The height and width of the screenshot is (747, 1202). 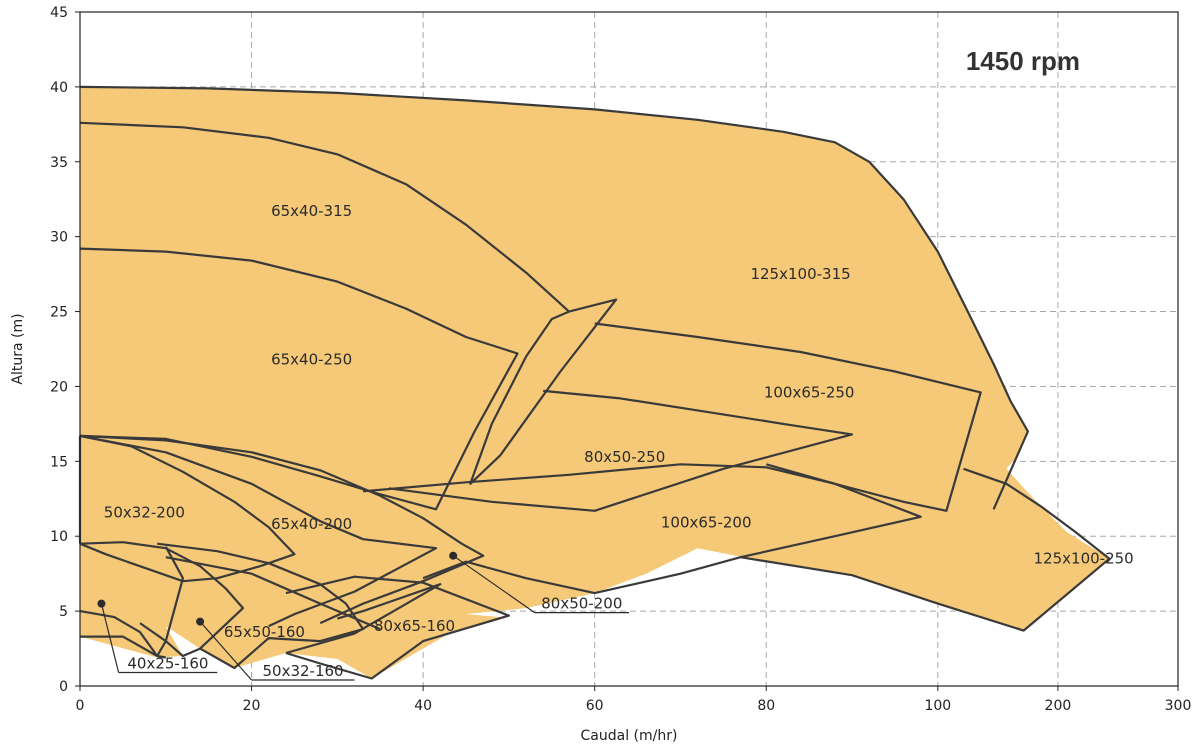 What do you see at coordinates (59, 537) in the screenshot?
I see `y-tick-label: 10` at bounding box center [59, 537].